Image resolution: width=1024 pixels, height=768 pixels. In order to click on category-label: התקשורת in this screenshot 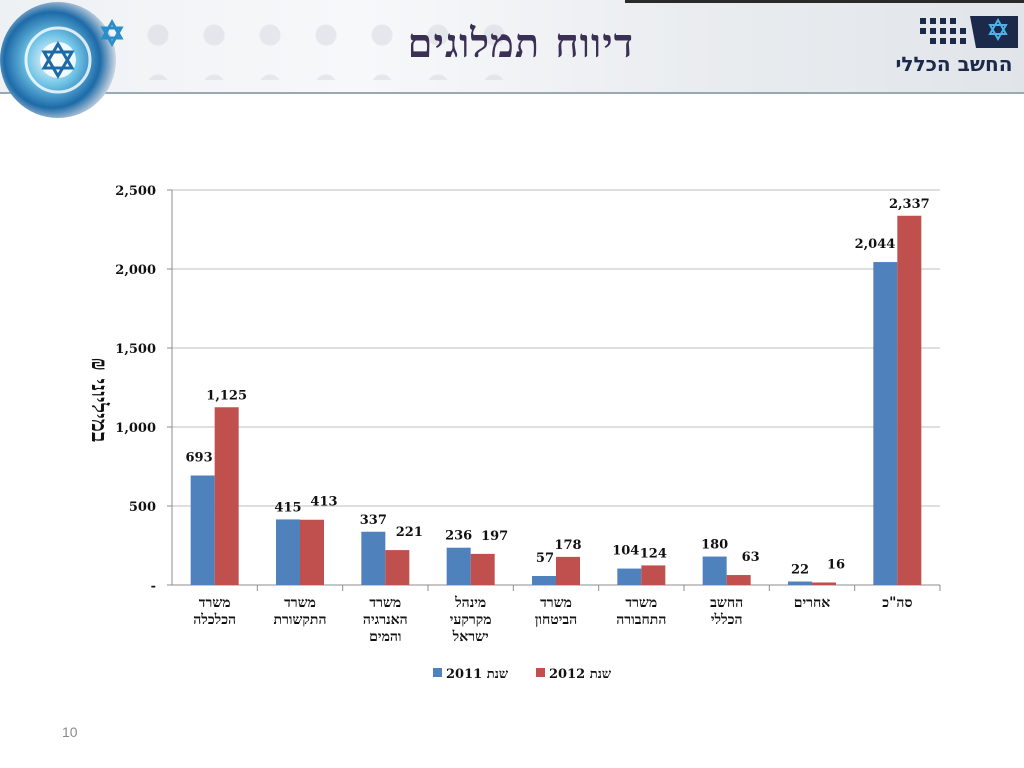, I will do `click(300, 620)`.